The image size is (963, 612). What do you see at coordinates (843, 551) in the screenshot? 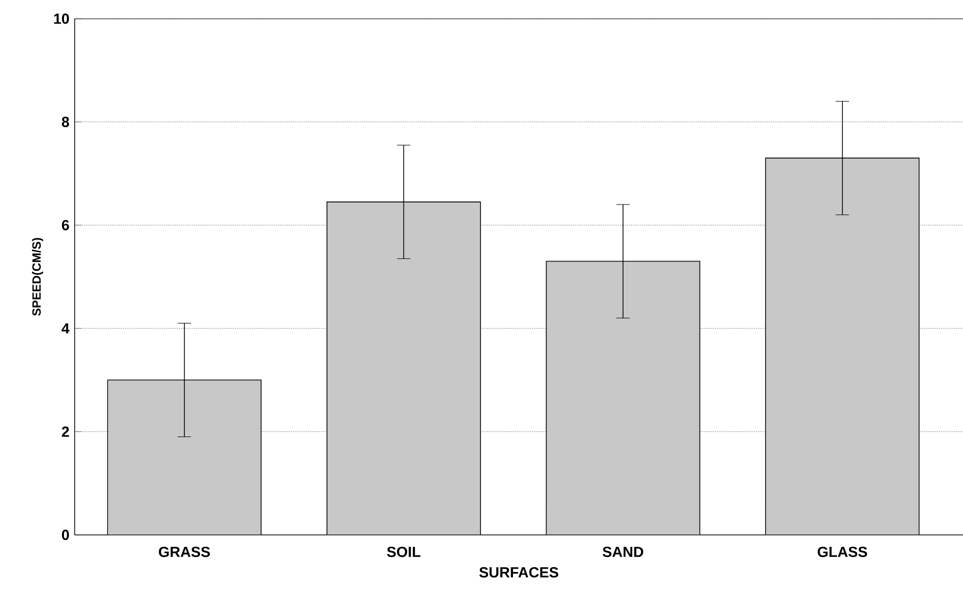
I see `x-tick-label: GLASS` at bounding box center [843, 551].